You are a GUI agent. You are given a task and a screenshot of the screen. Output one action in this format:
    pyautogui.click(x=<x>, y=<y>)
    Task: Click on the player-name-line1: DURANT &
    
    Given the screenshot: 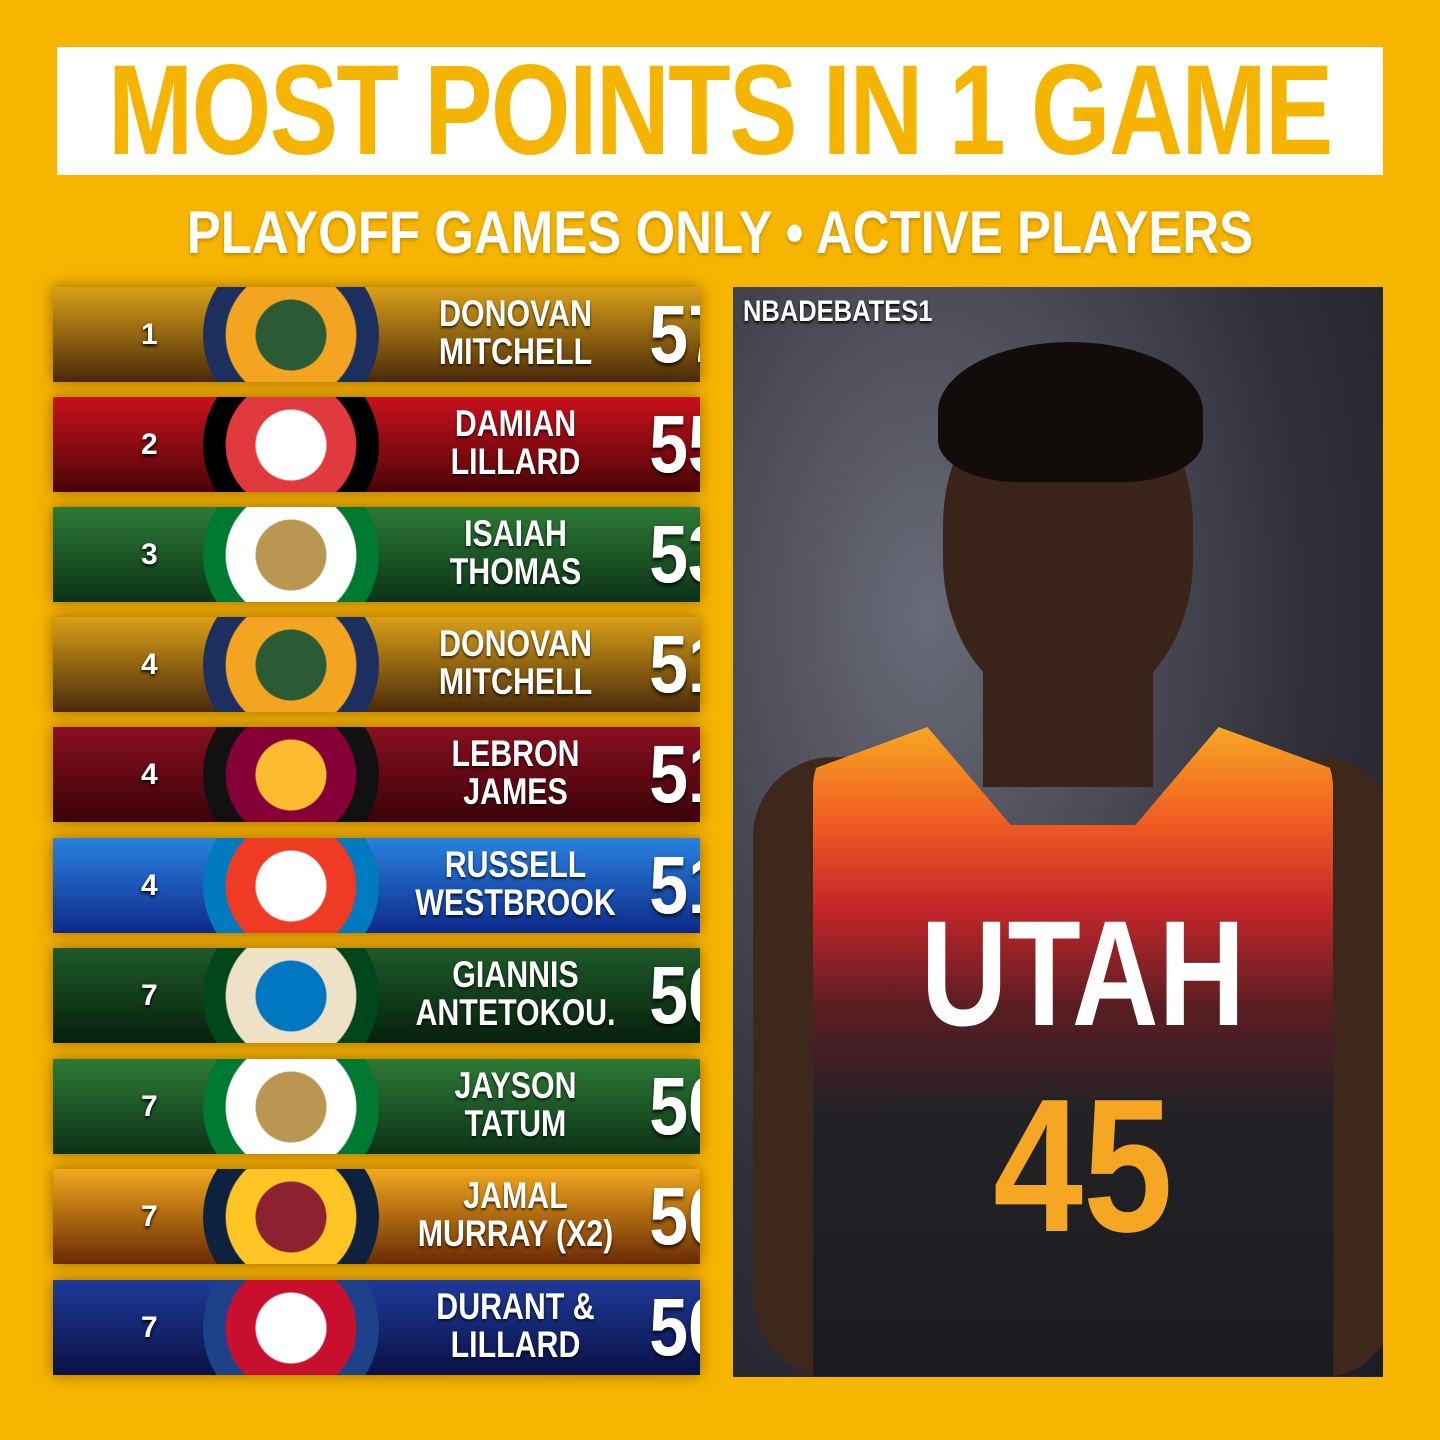 What is the action you would take?
    pyautogui.click(x=515, y=1306)
    